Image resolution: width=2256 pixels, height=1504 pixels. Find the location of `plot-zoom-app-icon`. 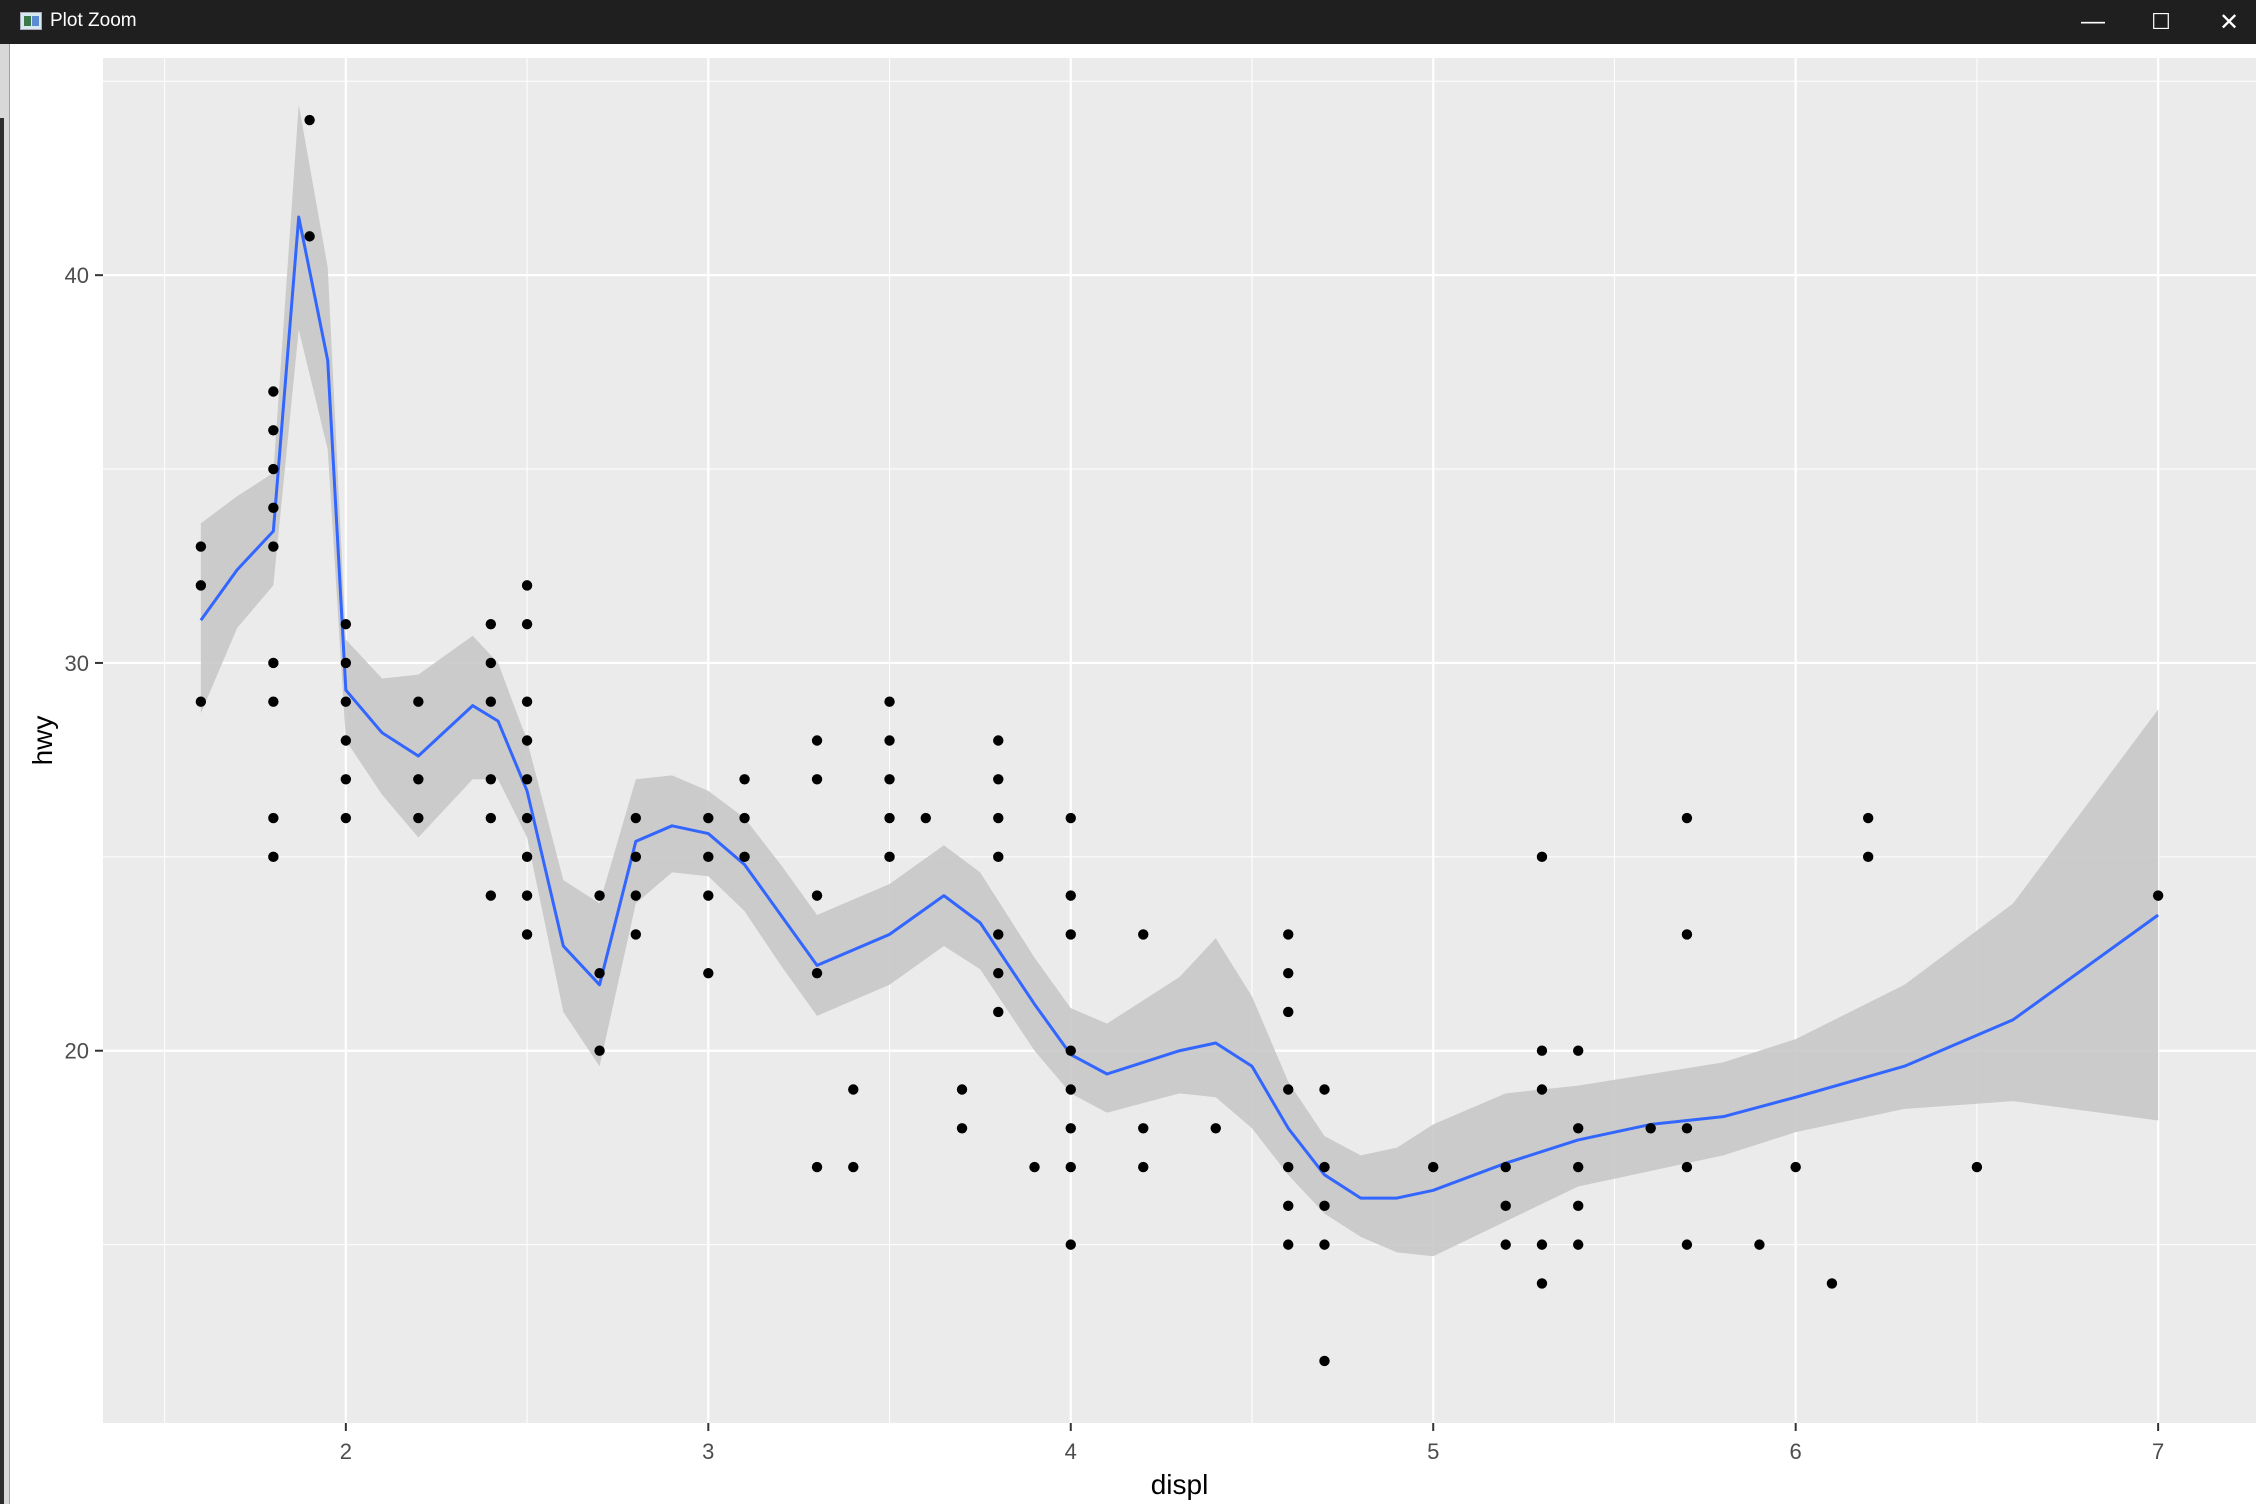

plot-zoom-app-icon is located at coordinates (31, 21).